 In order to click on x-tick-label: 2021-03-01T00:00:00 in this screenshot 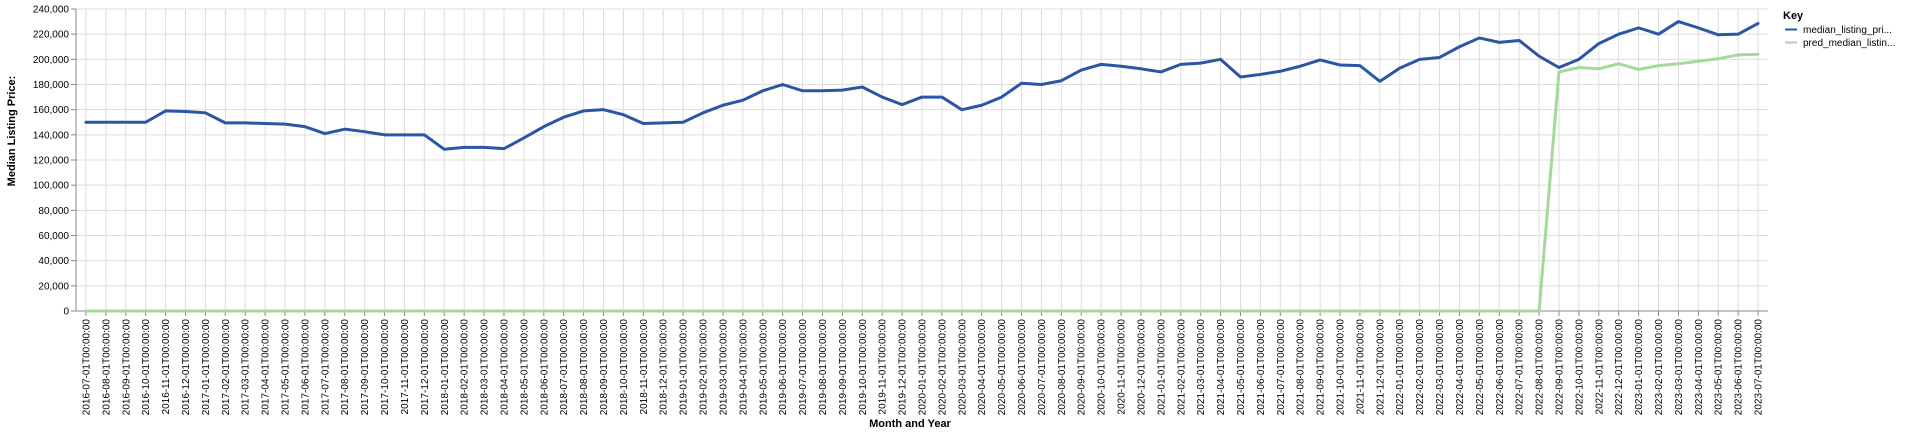, I will do `click(1201, 367)`.